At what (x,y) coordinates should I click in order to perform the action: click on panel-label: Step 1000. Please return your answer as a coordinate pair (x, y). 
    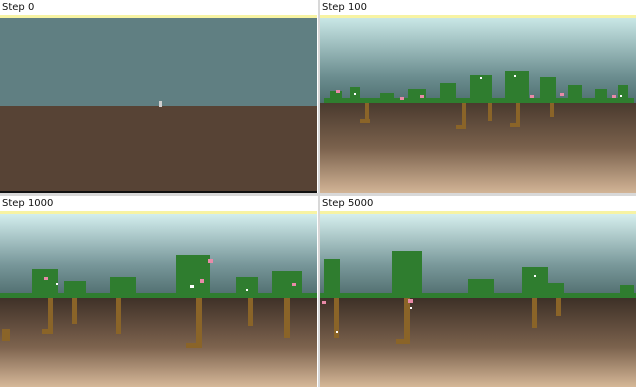
    Looking at the image, I should click on (28, 203).